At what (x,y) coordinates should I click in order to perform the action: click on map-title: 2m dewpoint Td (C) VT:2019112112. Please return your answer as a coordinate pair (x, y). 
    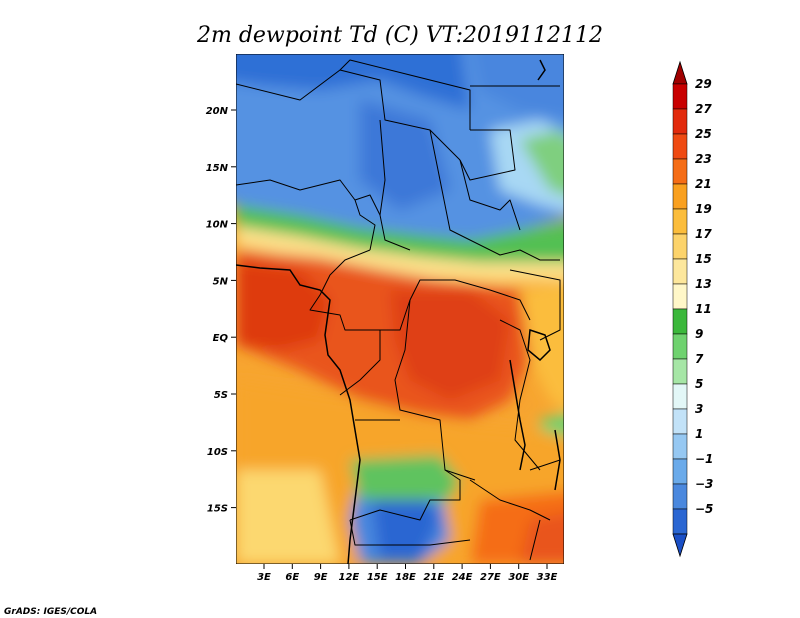
    Looking at the image, I should click on (399, 35).